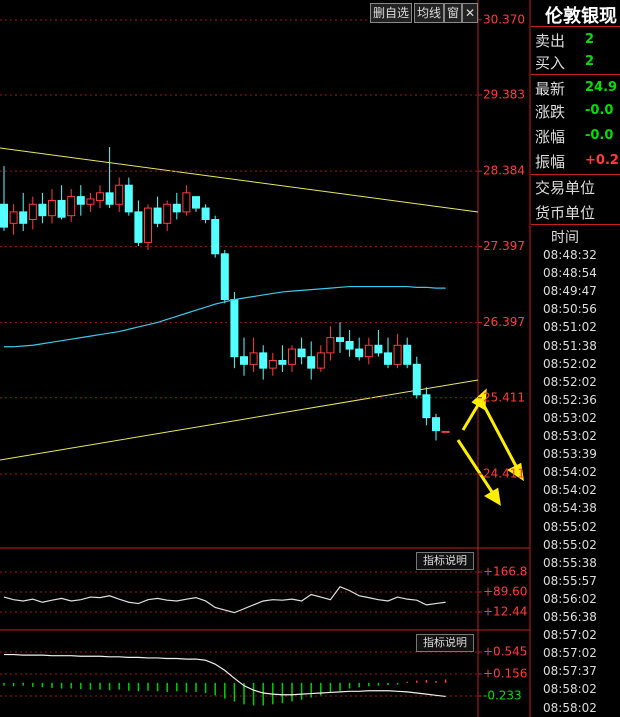  Describe the element at coordinates (550, 41) in the screenshot. I see `quote-label: 卖出` at that location.